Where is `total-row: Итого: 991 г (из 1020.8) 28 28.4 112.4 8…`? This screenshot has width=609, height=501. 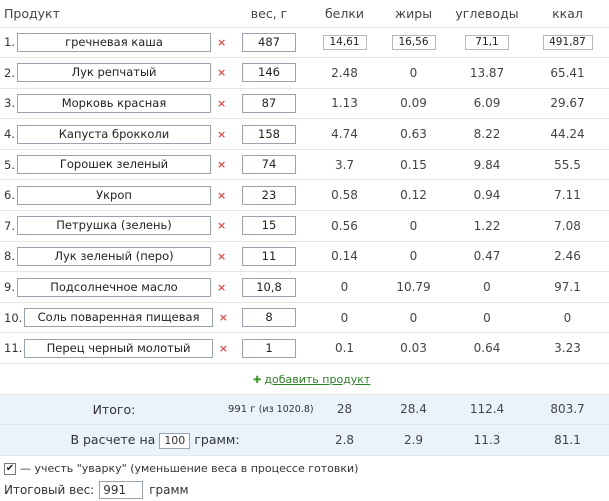
total-row: Итого: 991 г (из 1020.8) 28 28.4 112.4 8… is located at coordinates (304, 410).